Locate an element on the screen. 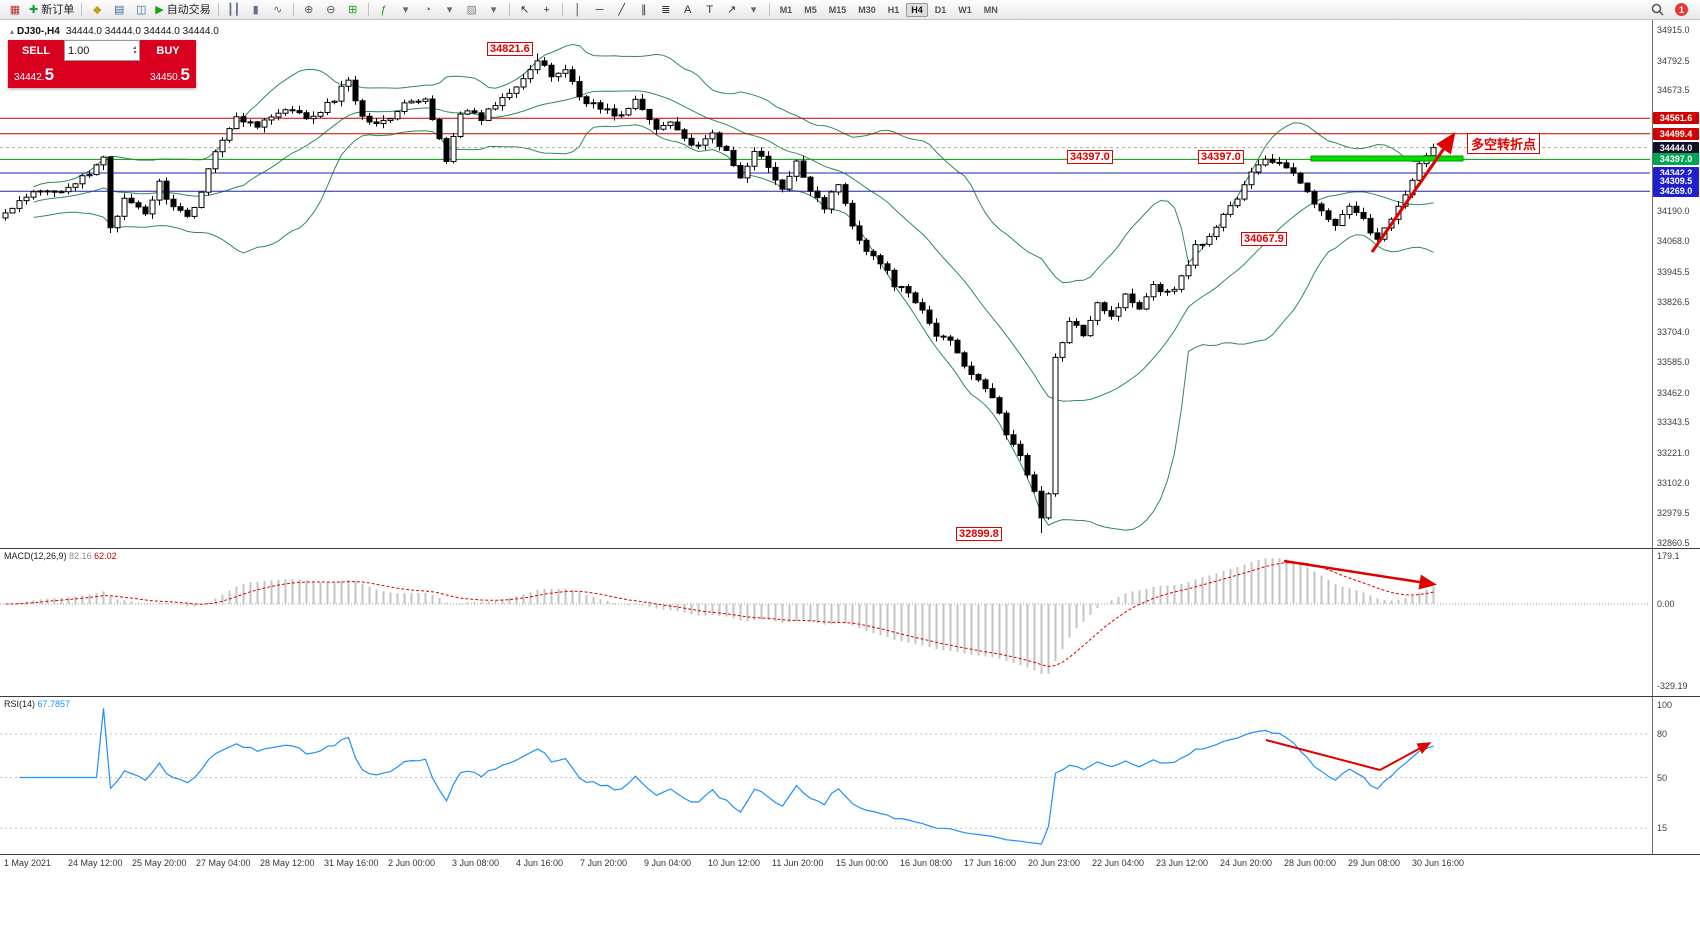 Image resolution: width=1700 pixels, height=946 pixels. fibonacci-icon: ≣ is located at coordinates (666, 10).